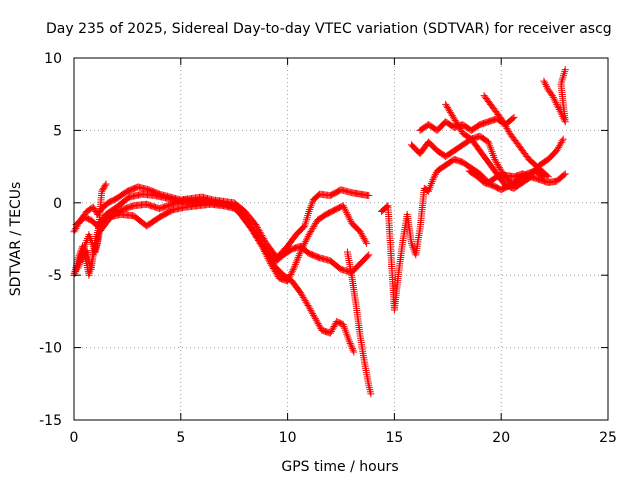  Describe the element at coordinates (608, 438) in the screenshot. I see `x-tick-label: 25` at that location.